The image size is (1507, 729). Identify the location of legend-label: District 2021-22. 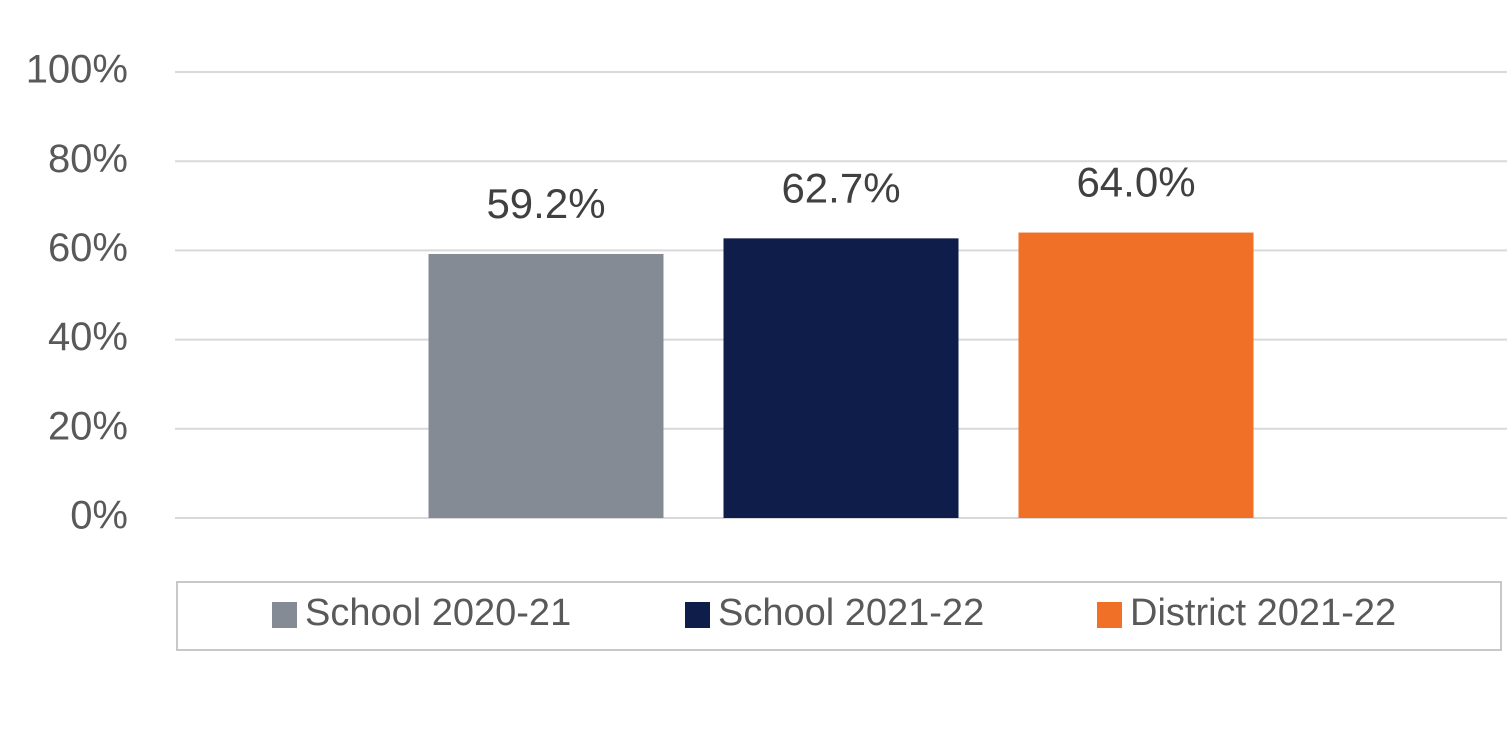
(1263, 613).